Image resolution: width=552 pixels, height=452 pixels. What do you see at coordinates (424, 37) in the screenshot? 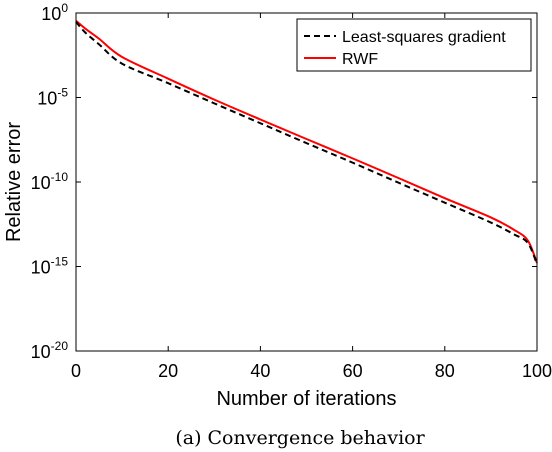
I see `legend-label-least-squares-gradient: Least-squares gradient` at bounding box center [424, 37].